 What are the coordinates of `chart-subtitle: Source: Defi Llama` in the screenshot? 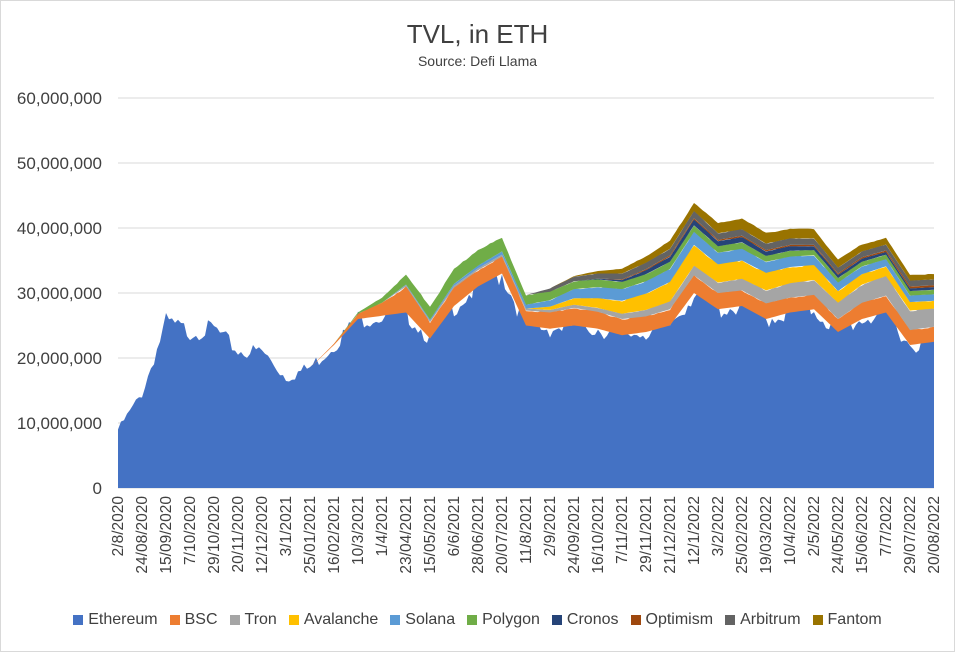 It's located at (477, 61).